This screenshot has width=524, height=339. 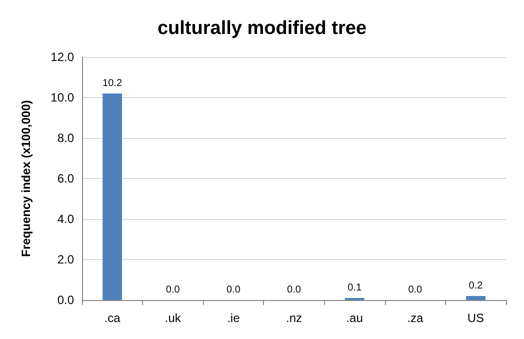 What do you see at coordinates (415, 318) in the screenshot?
I see `x-tick-label: .za` at bounding box center [415, 318].